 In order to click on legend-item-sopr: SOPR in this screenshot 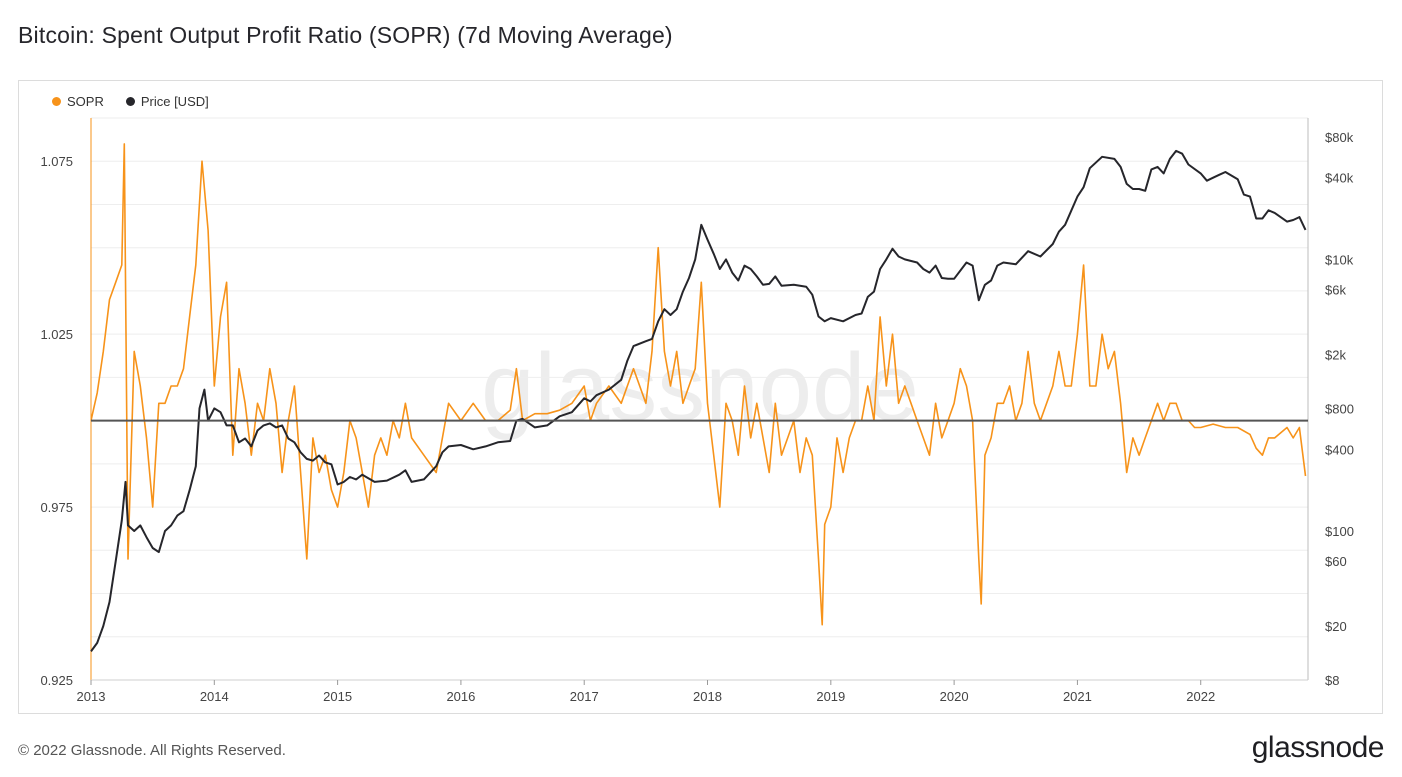, I will do `click(78, 101)`.